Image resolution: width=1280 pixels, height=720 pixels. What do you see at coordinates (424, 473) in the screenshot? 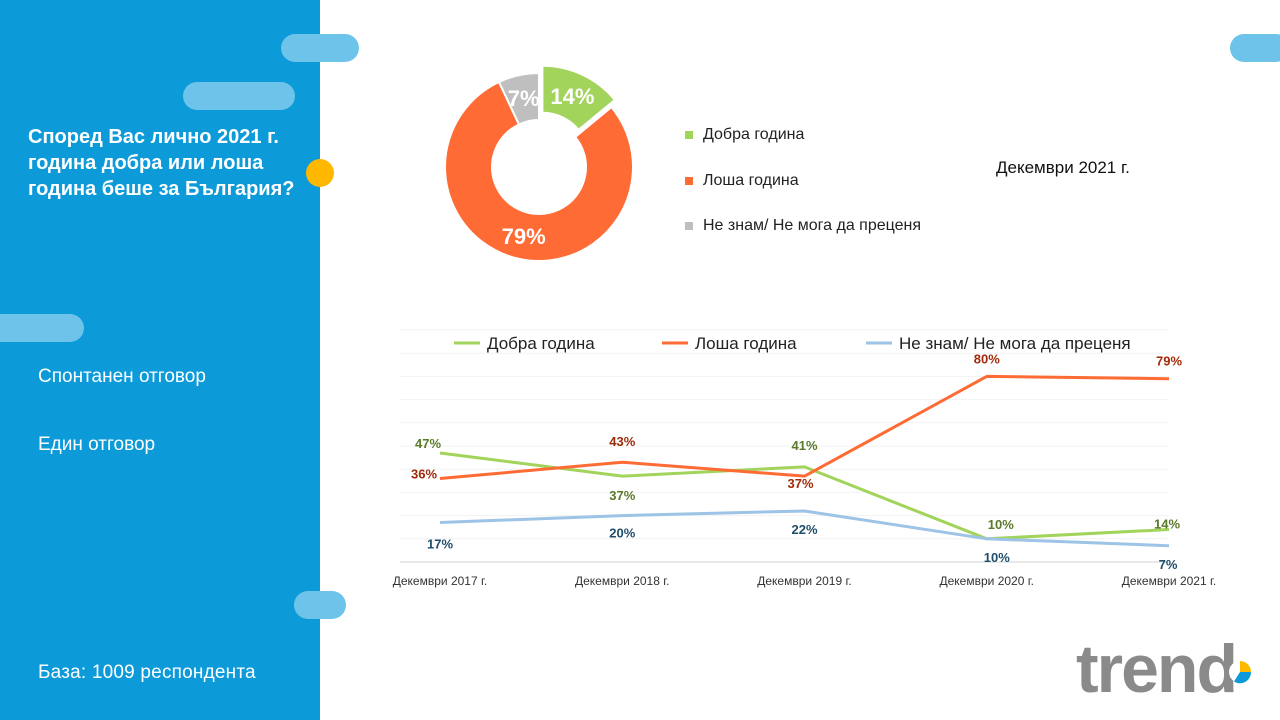
I see `data-label-s1-p0: 36%` at bounding box center [424, 473].